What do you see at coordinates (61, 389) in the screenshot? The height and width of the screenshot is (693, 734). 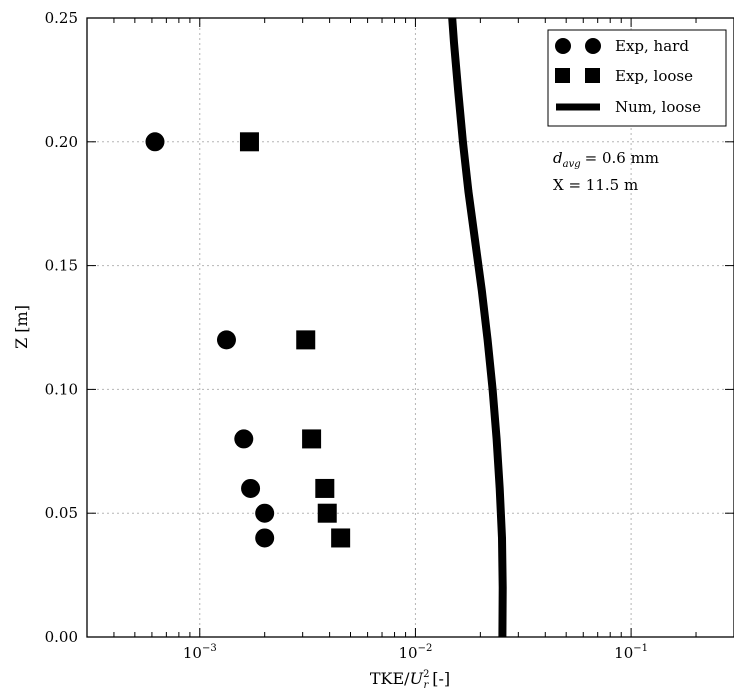 I see `y-tick-label: 0.10` at bounding box center [61, 389].